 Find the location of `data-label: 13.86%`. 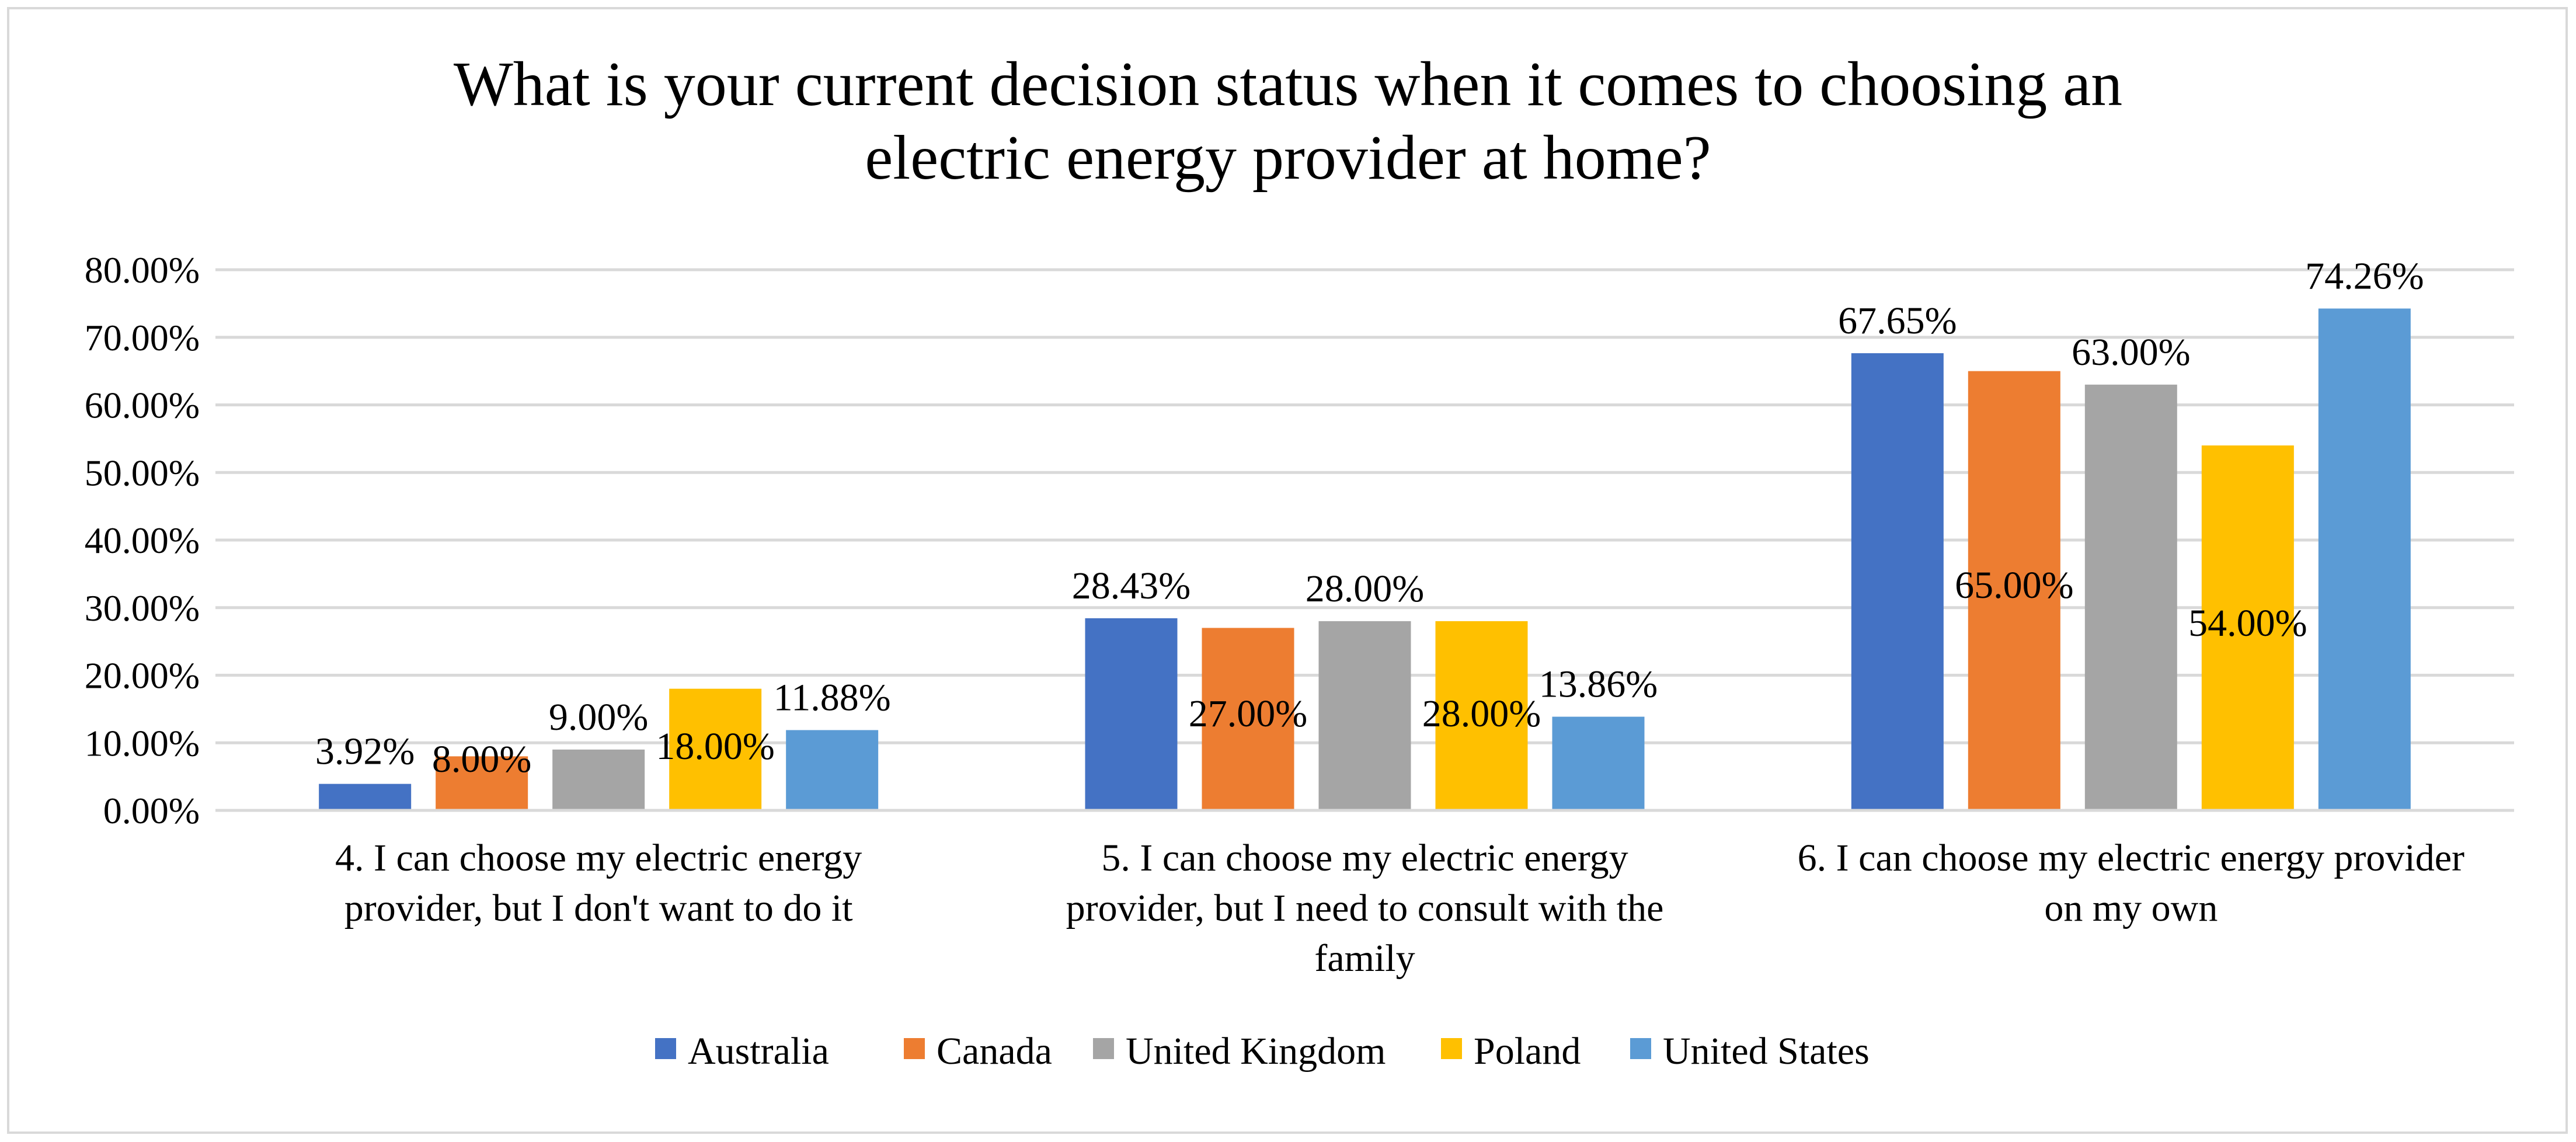

data-label: 13.86% is located at coordinates (1598, 685).